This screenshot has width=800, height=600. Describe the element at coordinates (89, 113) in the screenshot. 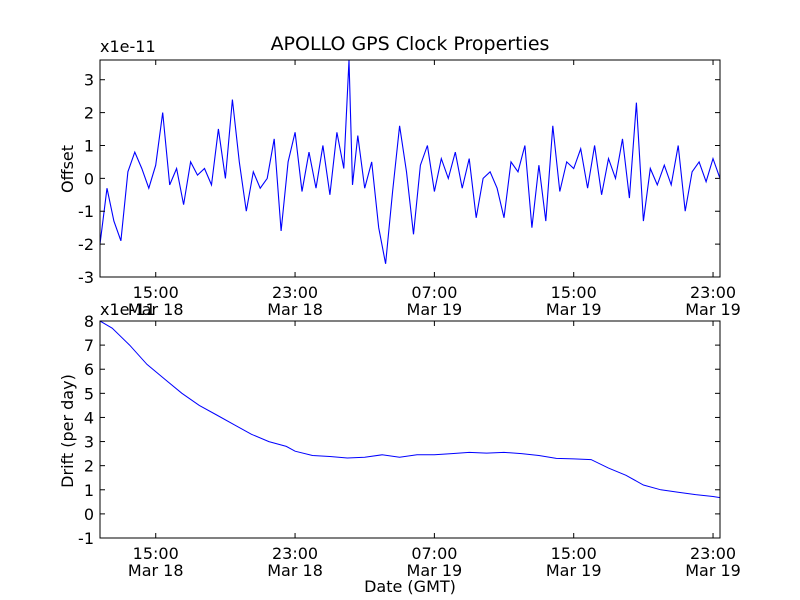

I see `offset-y-tick-label: 2` at that location.